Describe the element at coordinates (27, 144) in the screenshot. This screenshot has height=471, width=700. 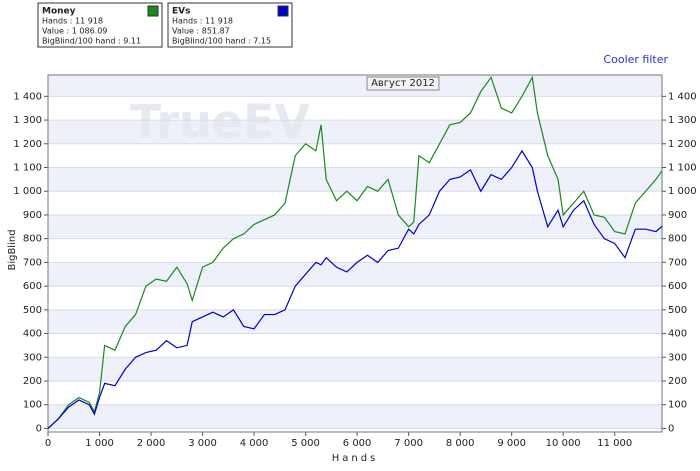
I see `y-tick-label: 1 200` at that location.